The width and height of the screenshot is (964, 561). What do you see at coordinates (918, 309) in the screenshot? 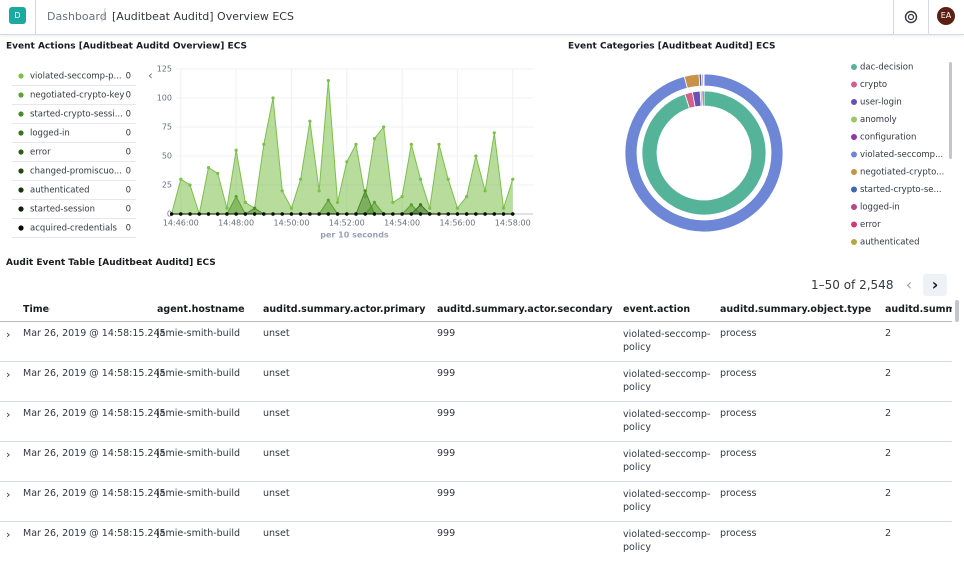
I see `column-header: auditd.summary` at bounding box center [918, 309].